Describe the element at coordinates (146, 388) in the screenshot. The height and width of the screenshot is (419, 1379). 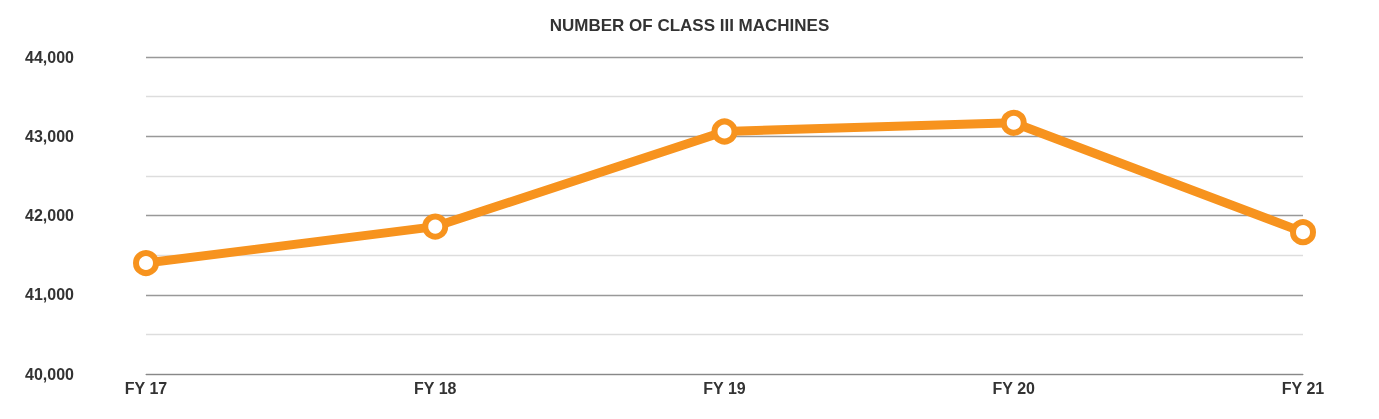
I see `x-tick-label: FY 17` at that location.